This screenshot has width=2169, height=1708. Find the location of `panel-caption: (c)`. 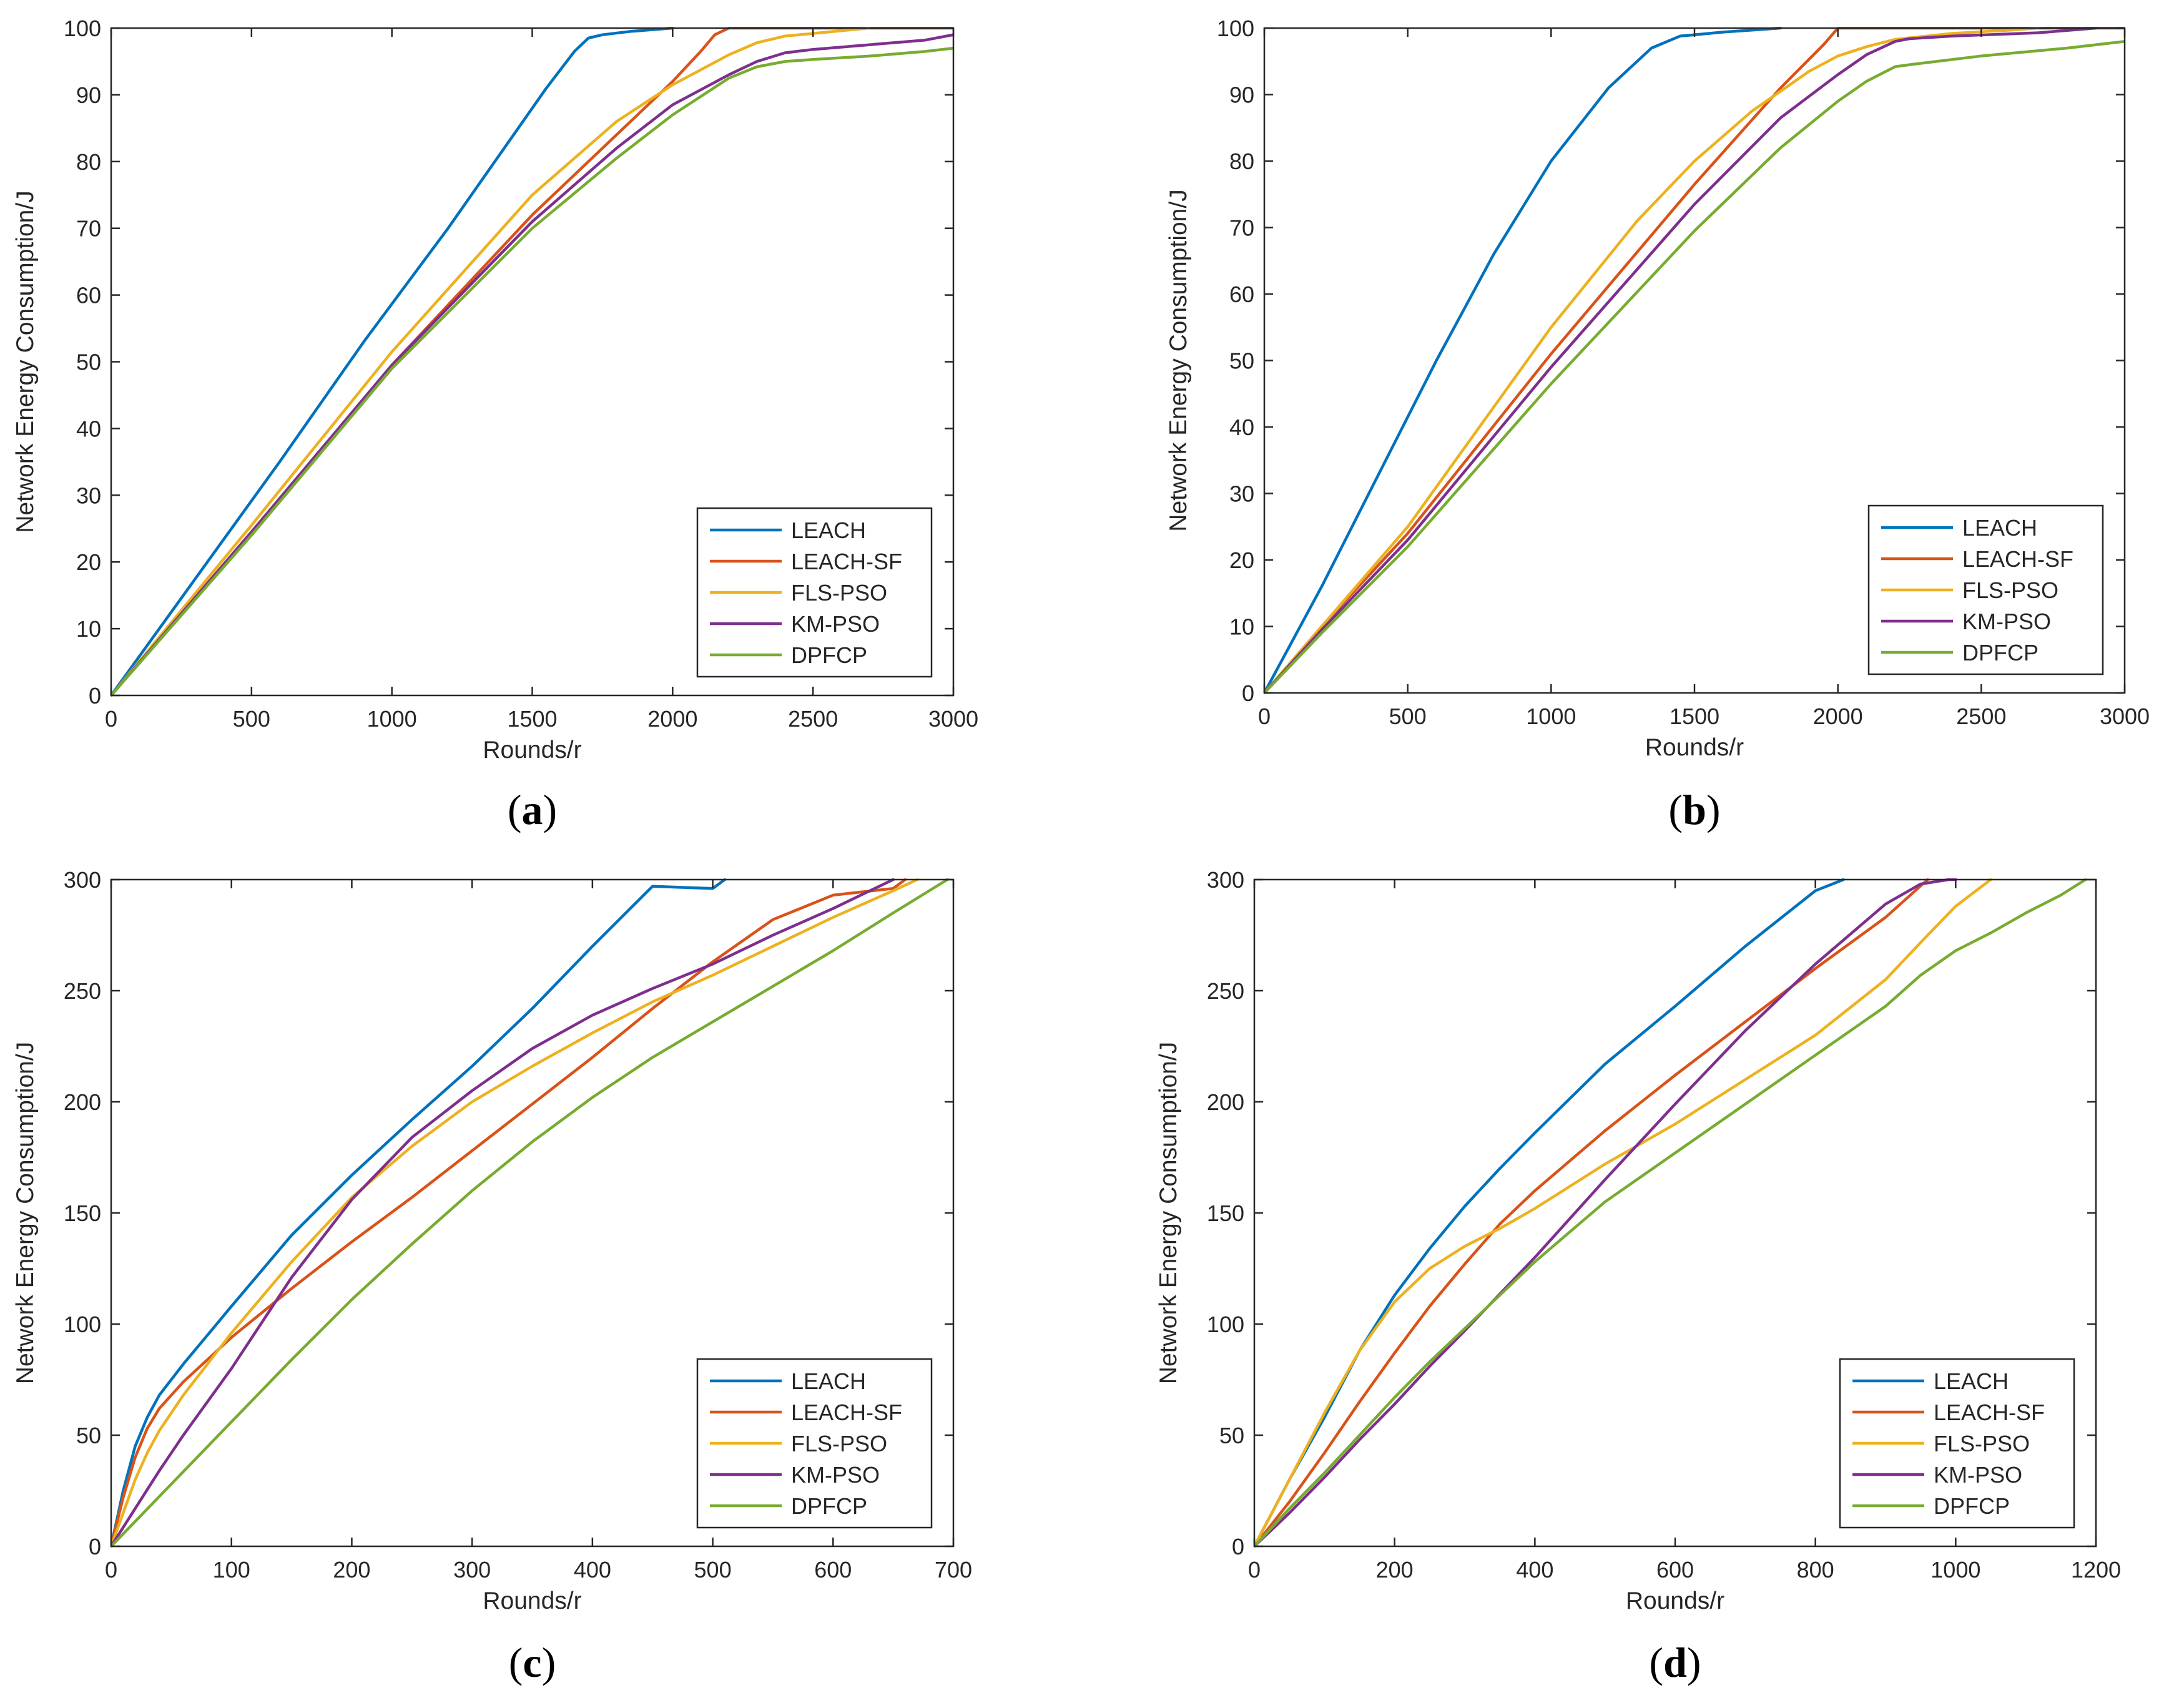

panel-caption: (c) is located at coordinates (532, 1662).